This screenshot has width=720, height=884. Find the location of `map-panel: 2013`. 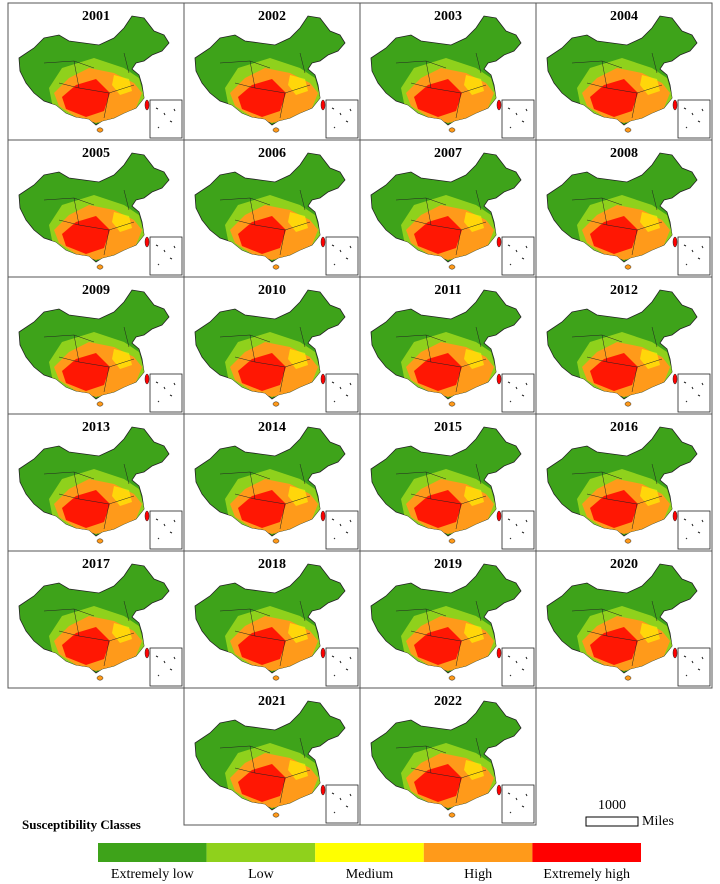

map-panel: 2013 is located at coordinates (96, 482).